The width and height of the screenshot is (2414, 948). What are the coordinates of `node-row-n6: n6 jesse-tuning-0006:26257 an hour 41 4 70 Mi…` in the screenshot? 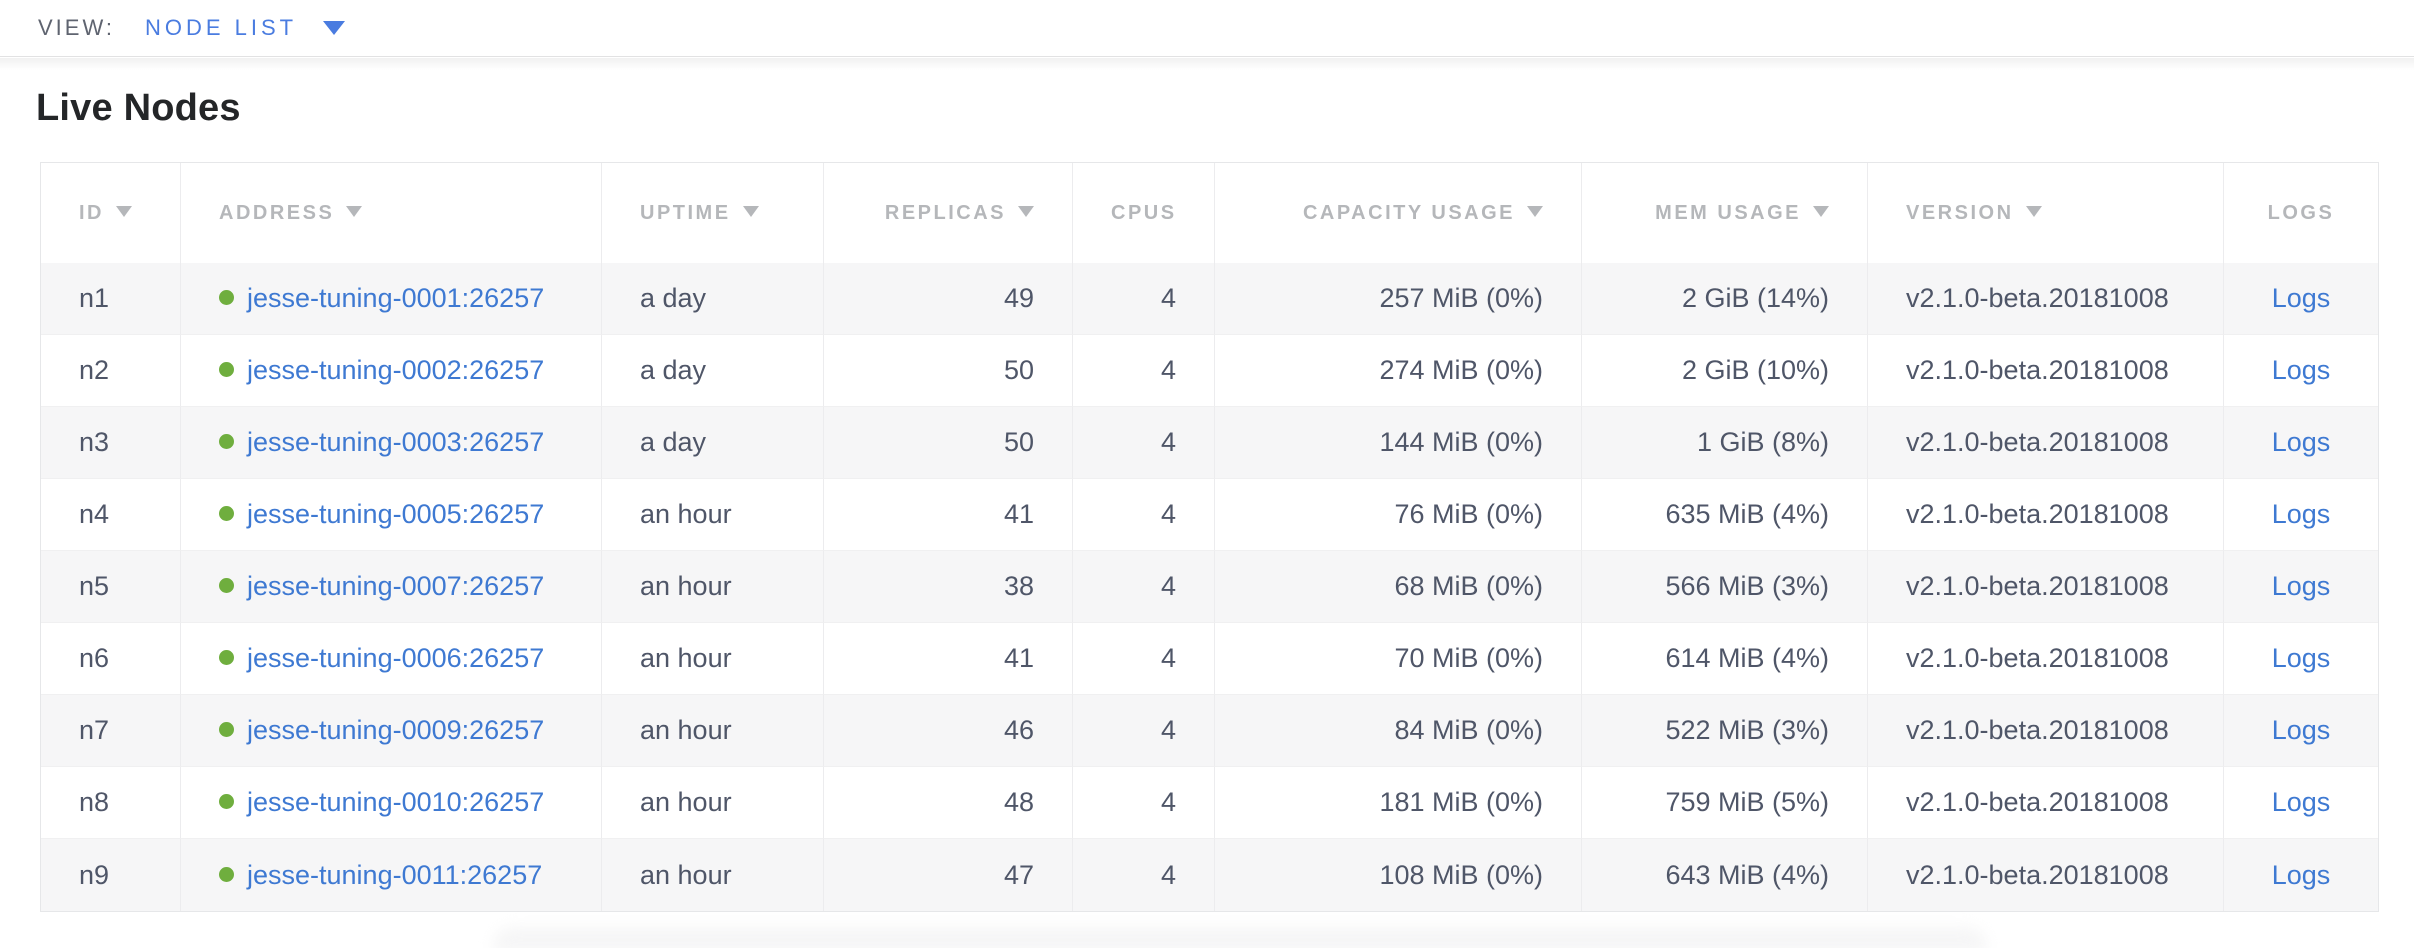 It's located at (1209, 659).